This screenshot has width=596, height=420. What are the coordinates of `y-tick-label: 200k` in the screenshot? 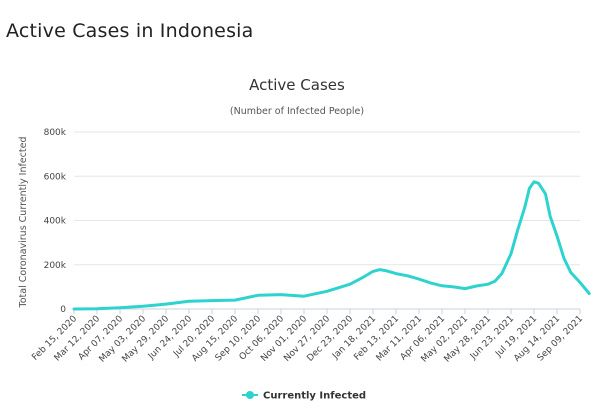 It's located at (55, 266).